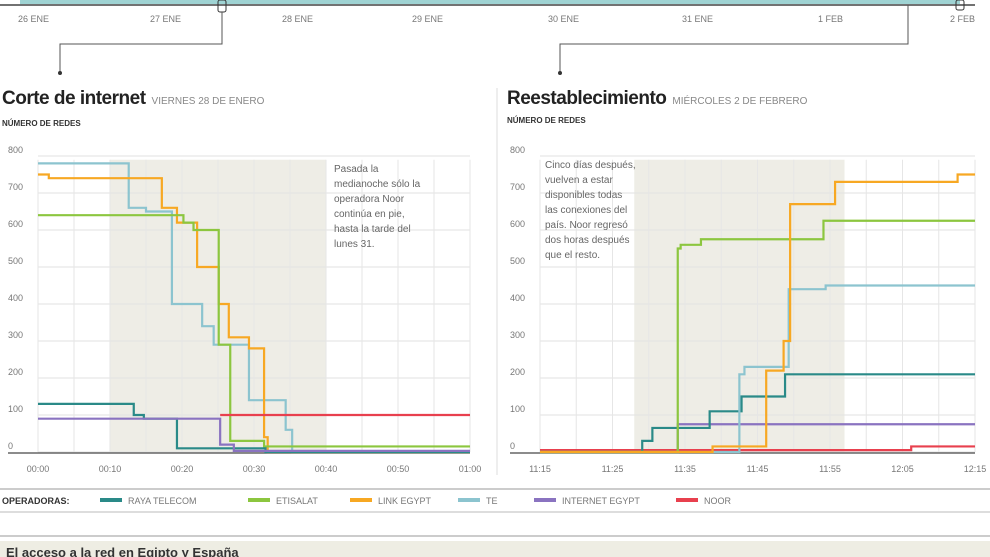 The width and height of the screenshot is (990, 557). What do you see at coordinates (757, 413) in the screenshot?
I see `series-line-raya-telecom` at bounding box center [757, 413].